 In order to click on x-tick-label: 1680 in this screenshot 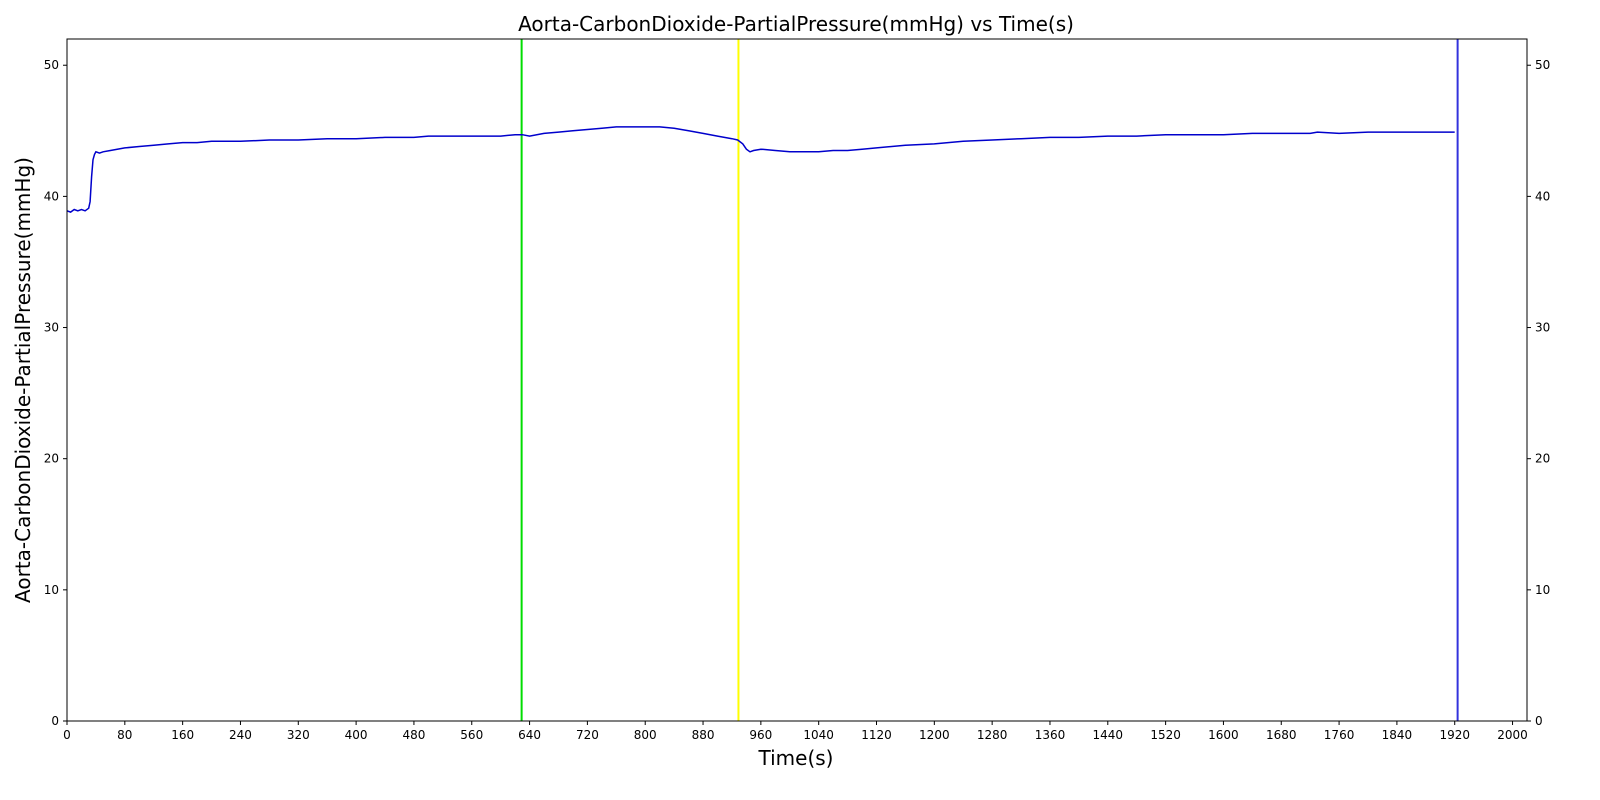, I will do `click(1281, 735)`.